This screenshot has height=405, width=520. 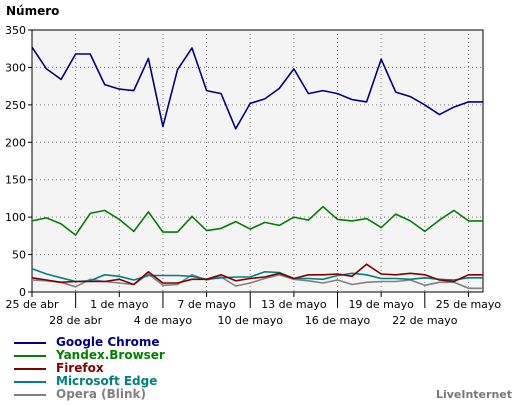 What do you see at coordinates (15, 180) in the screenshot?
I see `y-tick-label: 150` at bounding box center [15, 180].